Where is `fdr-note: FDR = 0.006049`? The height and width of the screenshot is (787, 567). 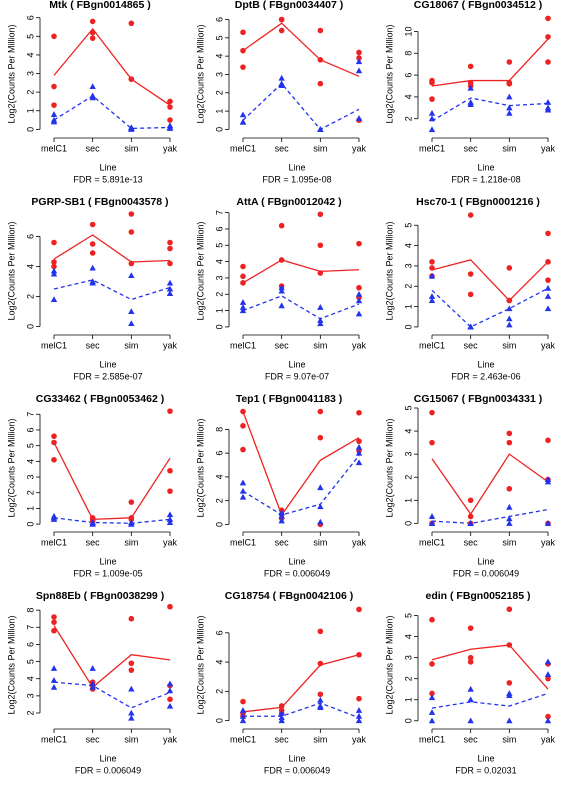 fdr-note: FDR = 0.006049 is located at coordinates (297, 770).